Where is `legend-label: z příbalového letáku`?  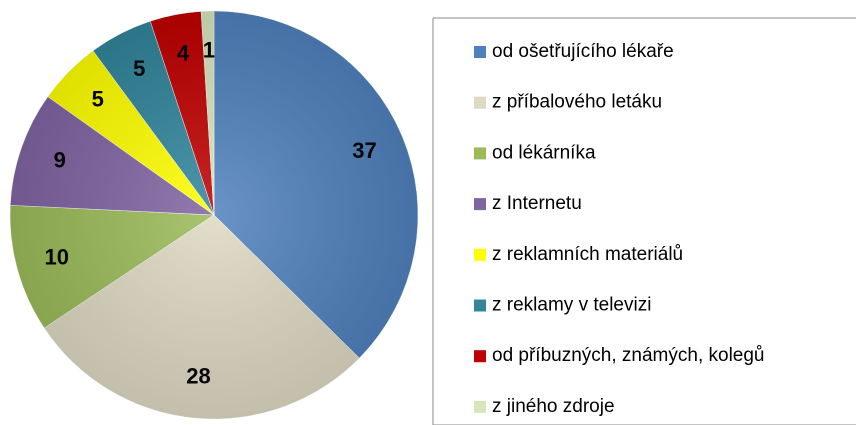 legend-label: z příbalového letáku is located at coordinates (577, 102).